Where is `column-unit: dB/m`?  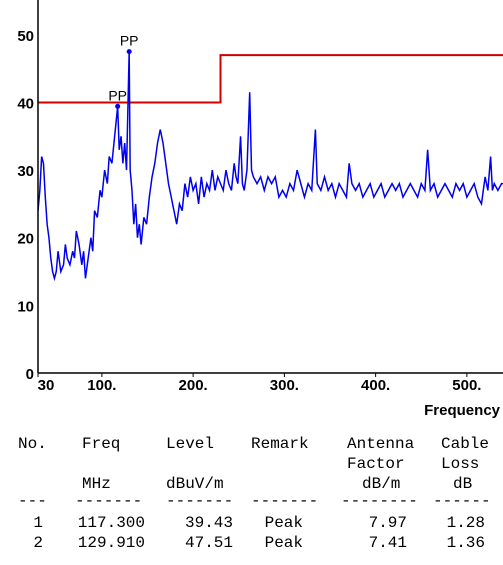 column-unit: dB/m is located at coordinates (381, 484).